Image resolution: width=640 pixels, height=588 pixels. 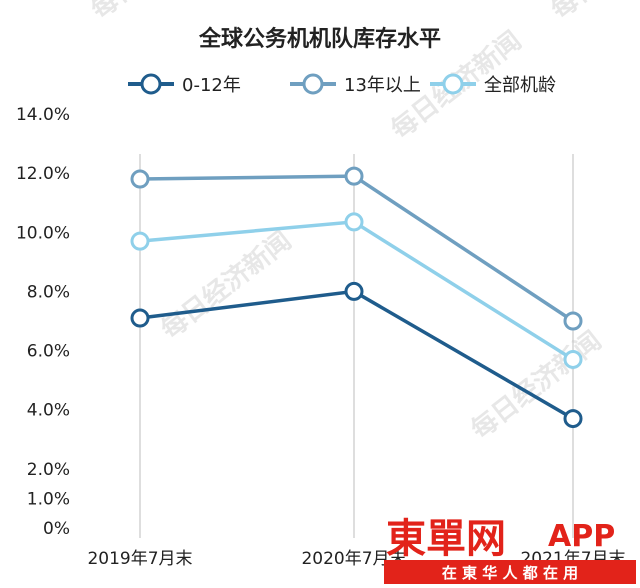 I want to click on logo-main-text: 東單网, so click(x=446, y=539).